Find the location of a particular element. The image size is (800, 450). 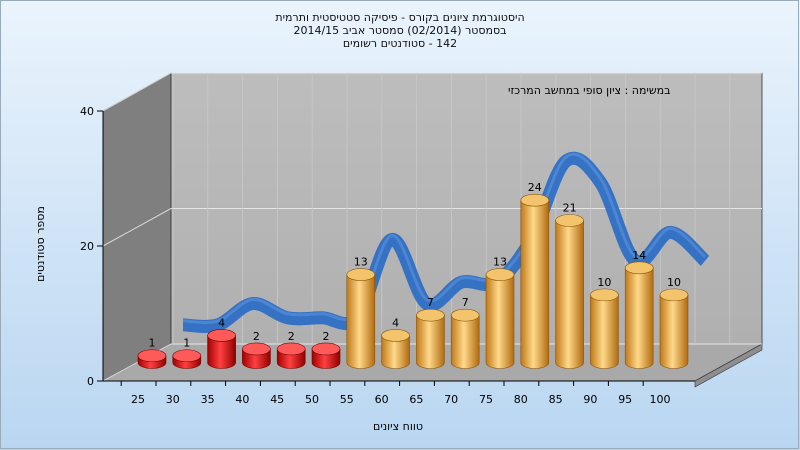

y-axis-label: מספר סטודנטים is located at coordinates (40, 244).